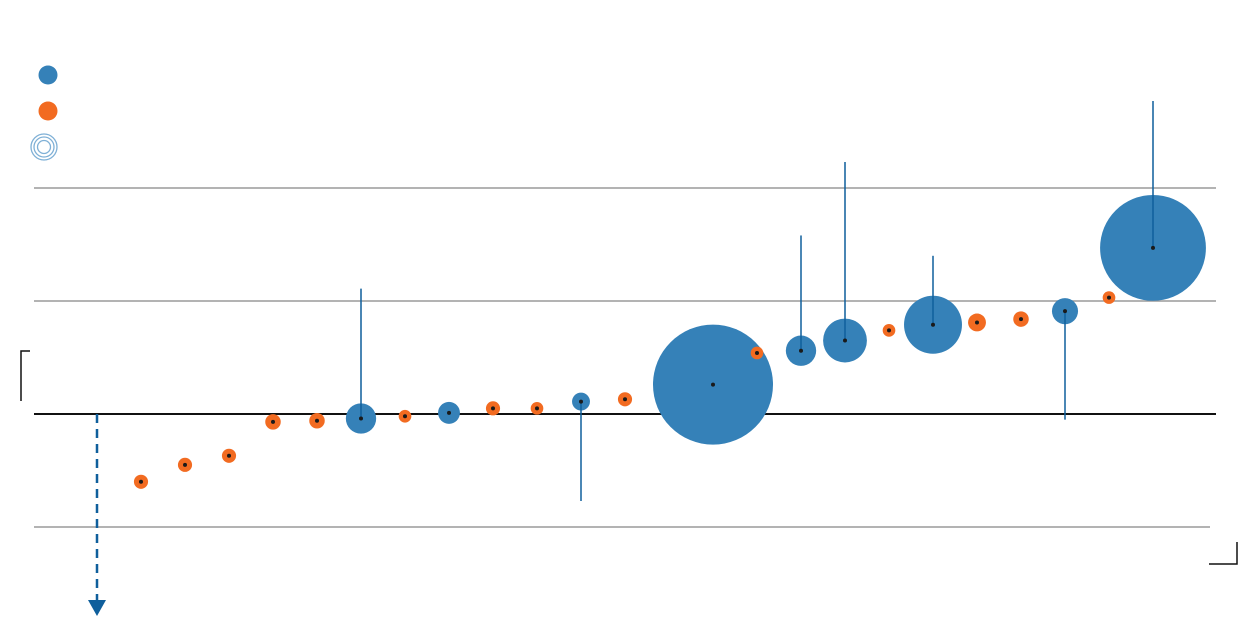 This screenshot has height=620, width=1260. I want to click on legend-marker-size-ring, so click(44, 147).